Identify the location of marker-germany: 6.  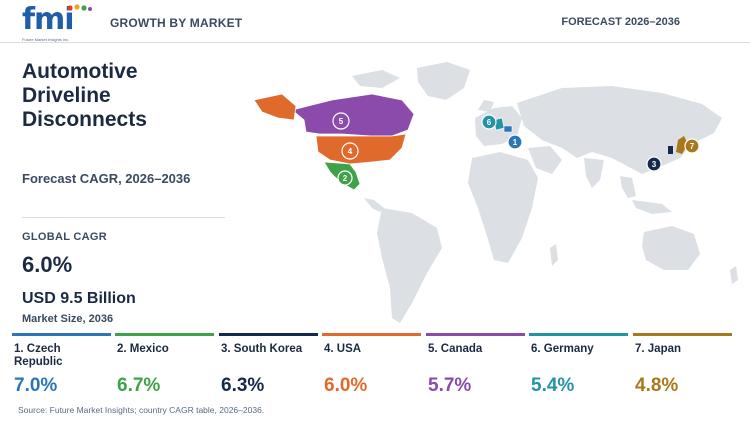
(489, 122).